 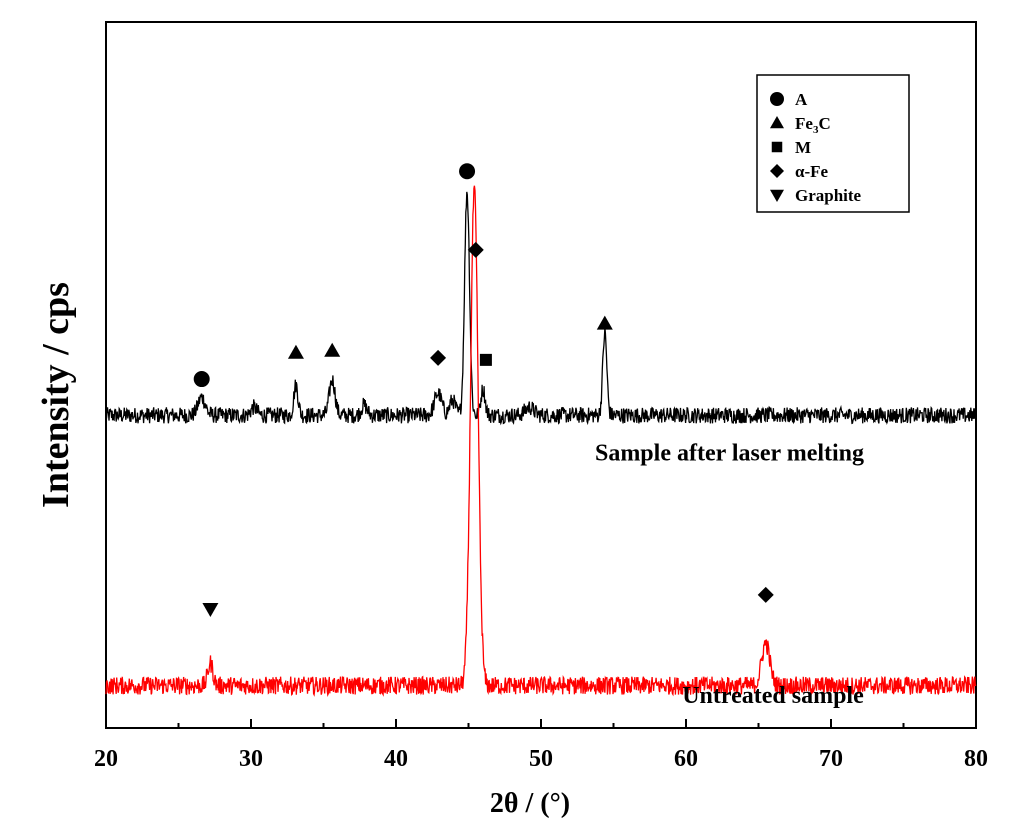 I want to click on legend-label: Graphite, so click(x=828, y=195).